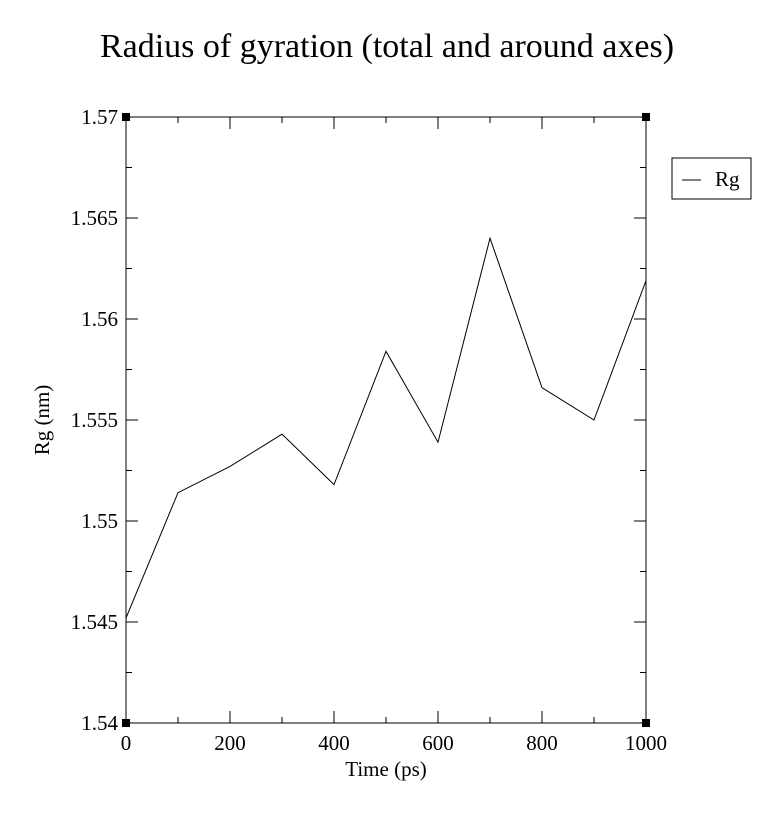 This screenshot has height=831, width=780. What do you see at coordinates (646, 117) in the screenshot?
I see `corner-marker-top-right` at bounding box center [646, 117].